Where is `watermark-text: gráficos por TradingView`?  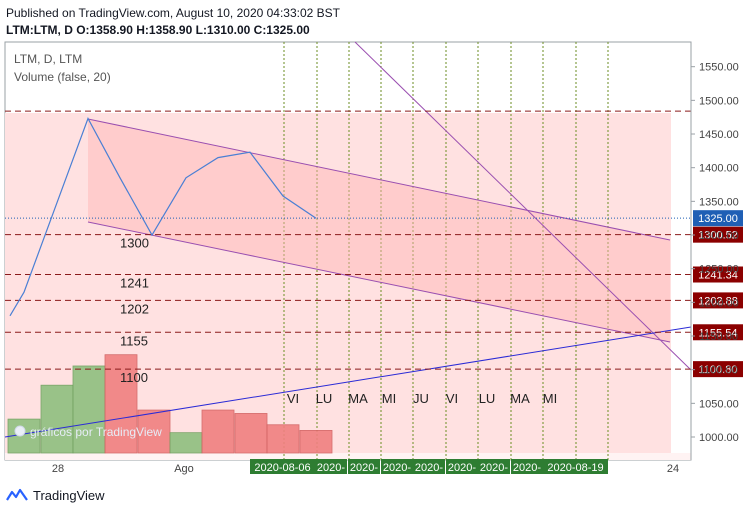
watermark-text: gráficos por TradingView is located at coordinates (96, 432).